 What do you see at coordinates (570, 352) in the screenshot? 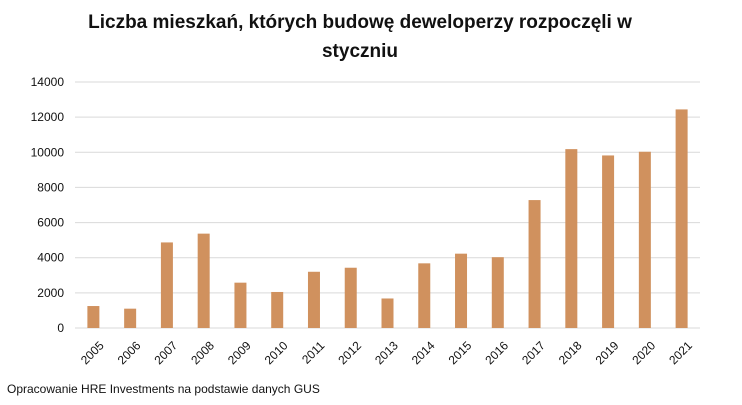
I see `x-tick-label: 2018` at bounding box center [570, 352].